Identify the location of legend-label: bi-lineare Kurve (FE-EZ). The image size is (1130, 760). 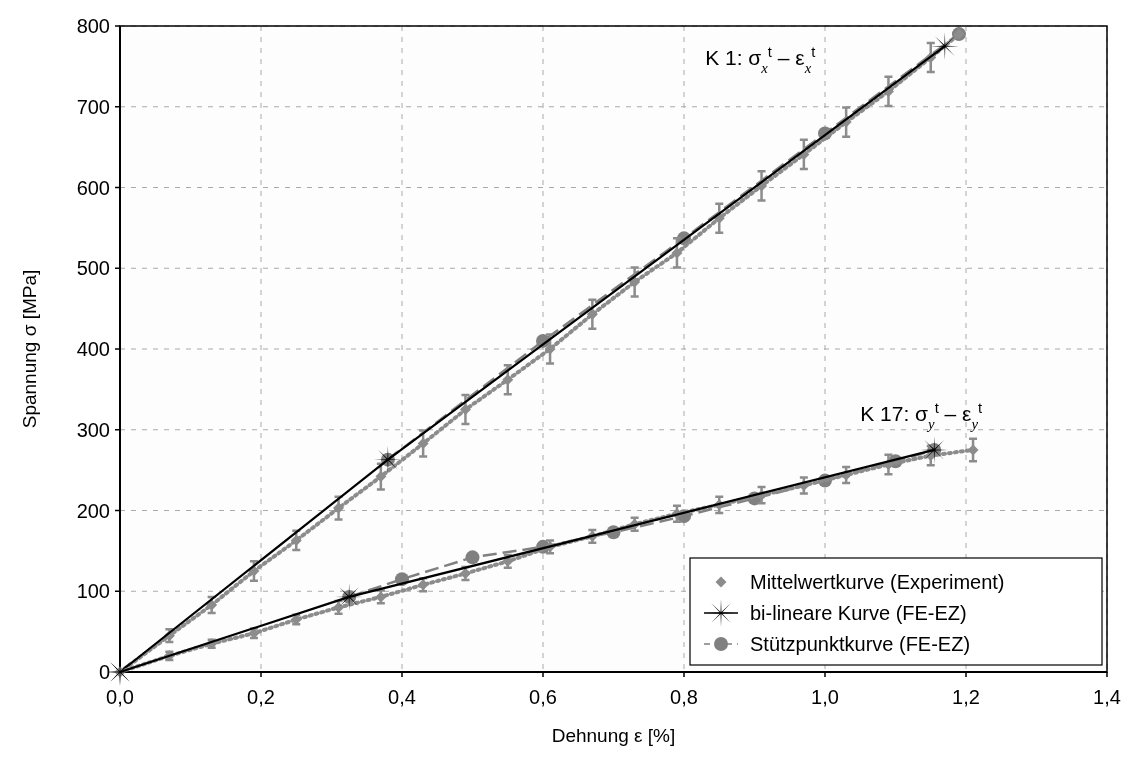
(858, 613).